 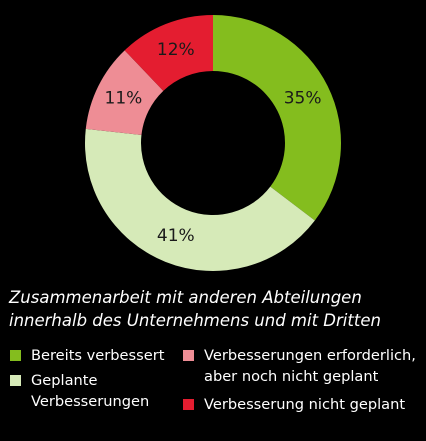 What do you see at coordinates (15, 355) in the screenshot?
I see `legend-swatch-green` at bounding box center [15, 355].